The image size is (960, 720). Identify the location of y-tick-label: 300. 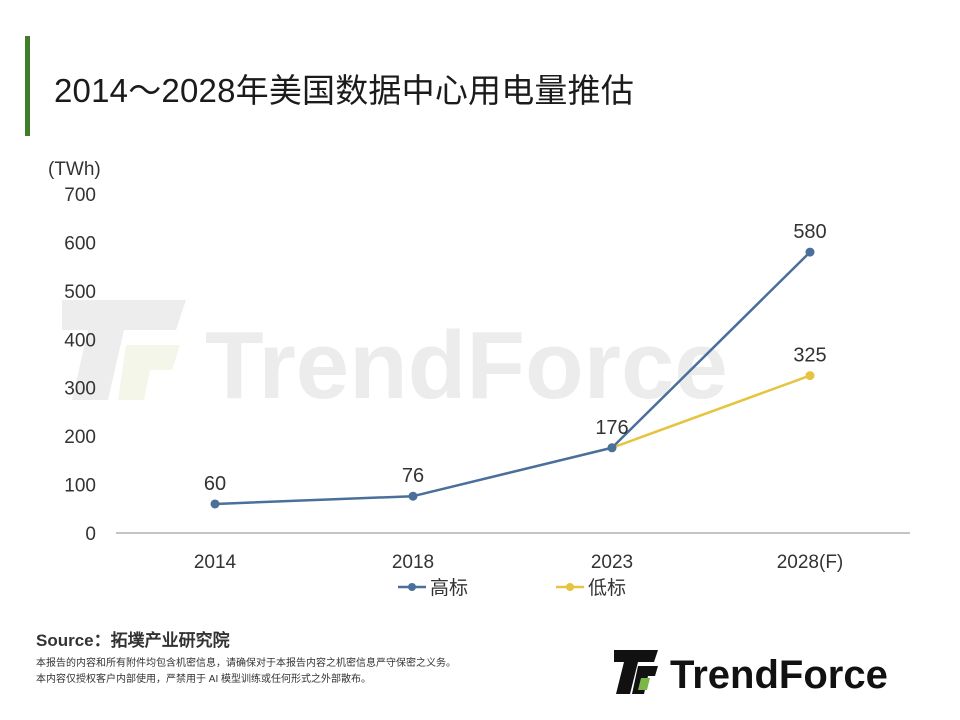
(80, 389).